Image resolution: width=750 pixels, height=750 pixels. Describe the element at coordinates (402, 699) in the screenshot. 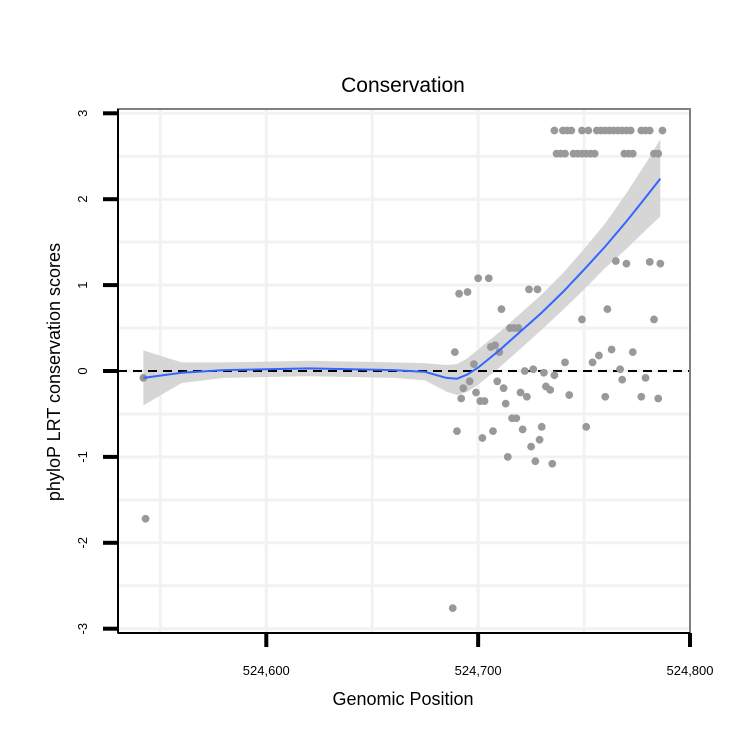

I see `x-axis-title: Genomic Position` at that location.